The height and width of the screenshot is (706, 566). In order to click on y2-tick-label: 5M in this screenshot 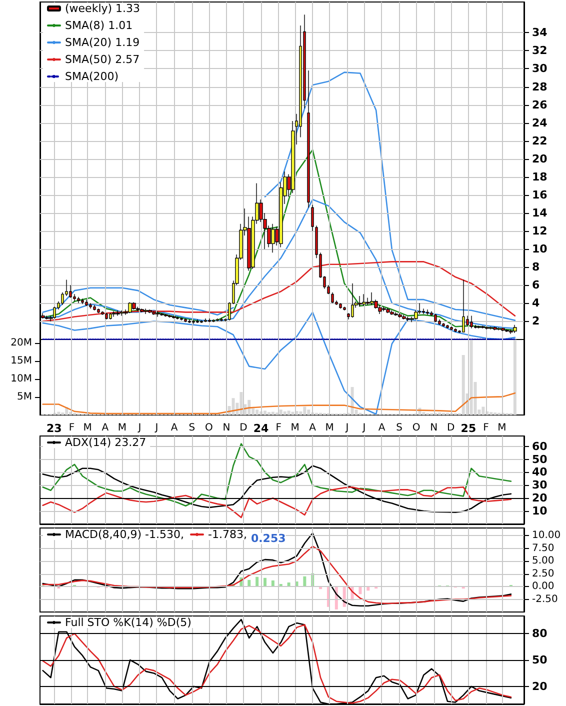, I will do `click(24, 397)`.